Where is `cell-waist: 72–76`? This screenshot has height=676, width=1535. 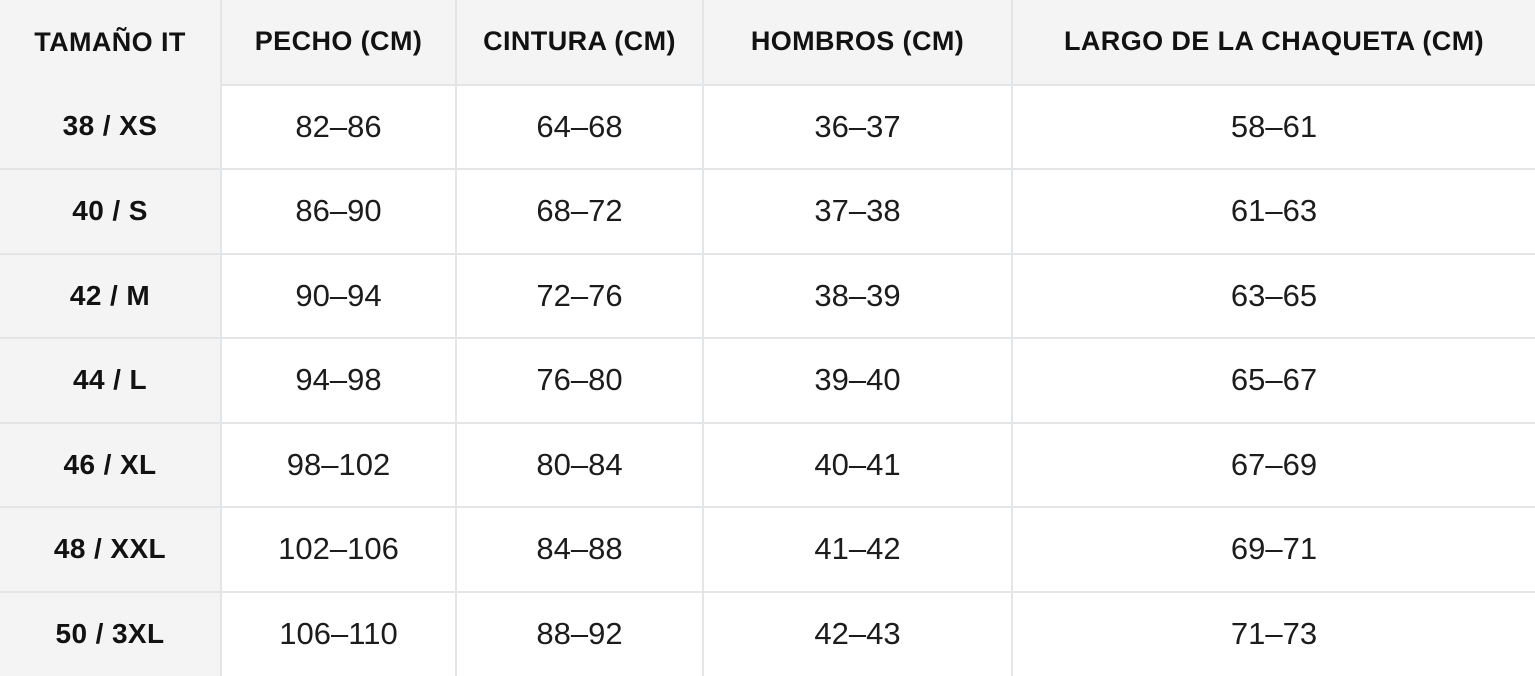 cell-waist: 72–76 is located at coordinates (579, 295).